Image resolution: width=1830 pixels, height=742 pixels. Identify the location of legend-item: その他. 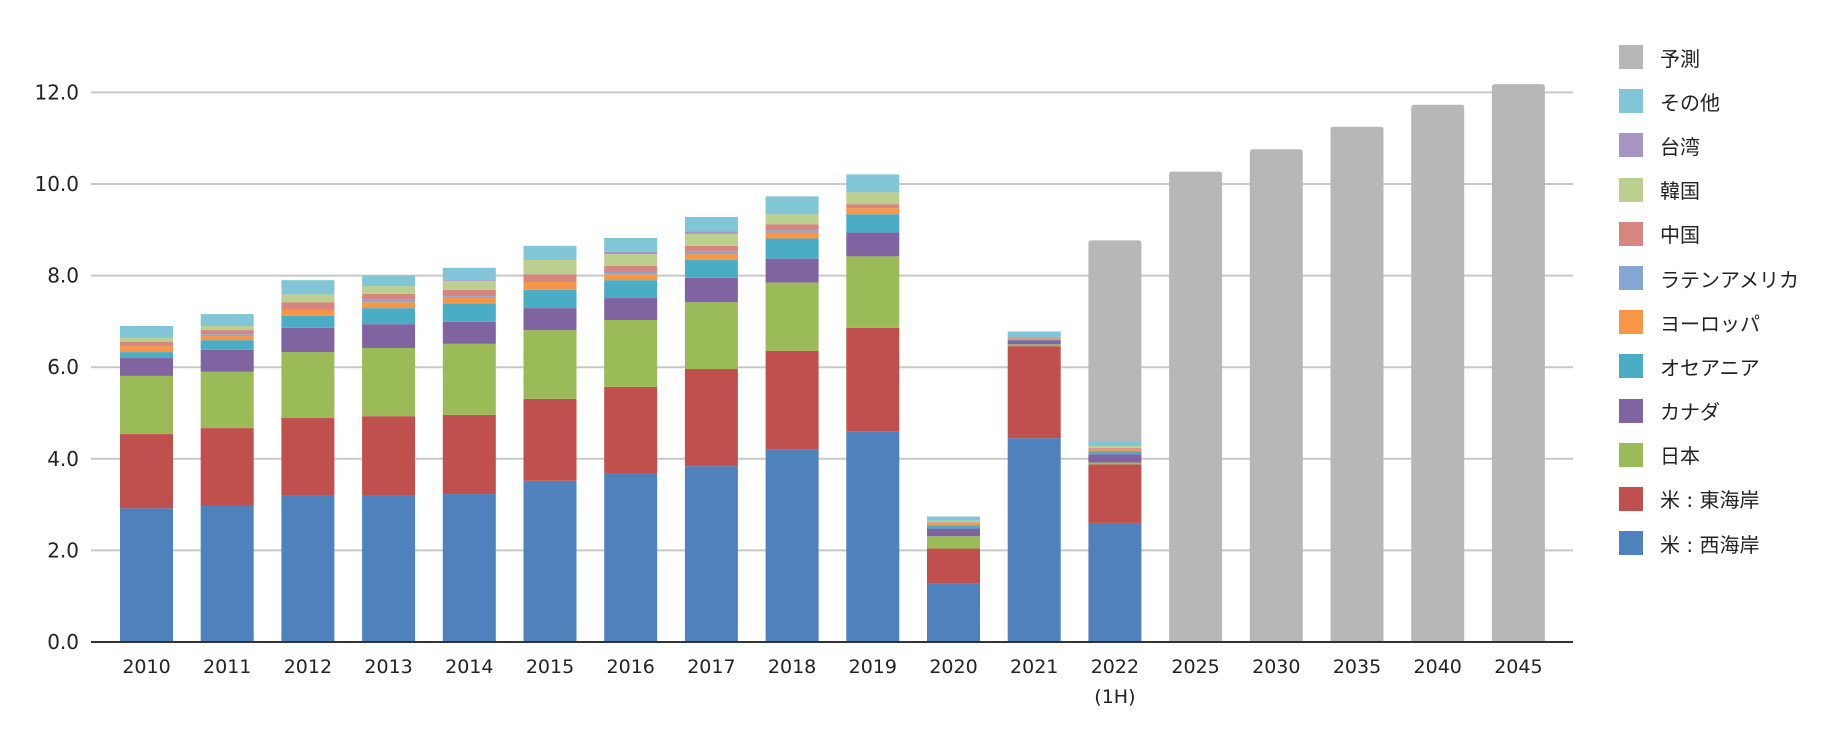
(1709, 101).